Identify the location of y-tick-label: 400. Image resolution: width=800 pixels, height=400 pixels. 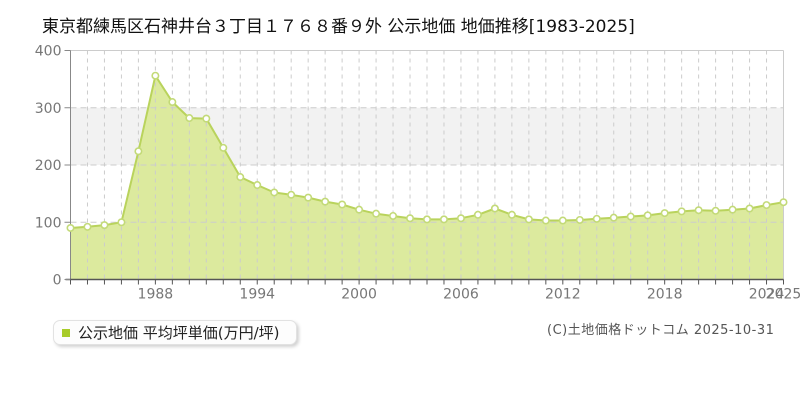
(48, 52).